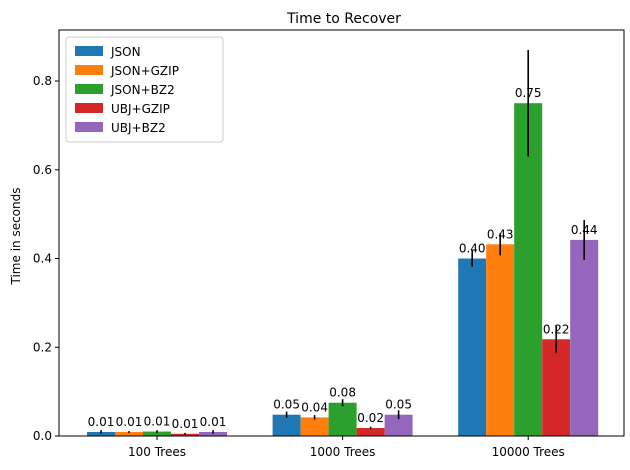 The image size is (630, 470). Describe the element at coordinates (42, 259) in the screenshot. I see `y-tick-label: 0.4` at that location.